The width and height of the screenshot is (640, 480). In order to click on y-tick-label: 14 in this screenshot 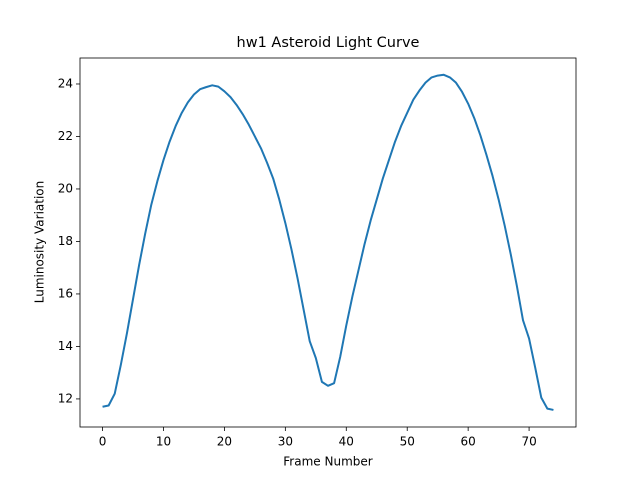, I will do `click(65, 346)`.